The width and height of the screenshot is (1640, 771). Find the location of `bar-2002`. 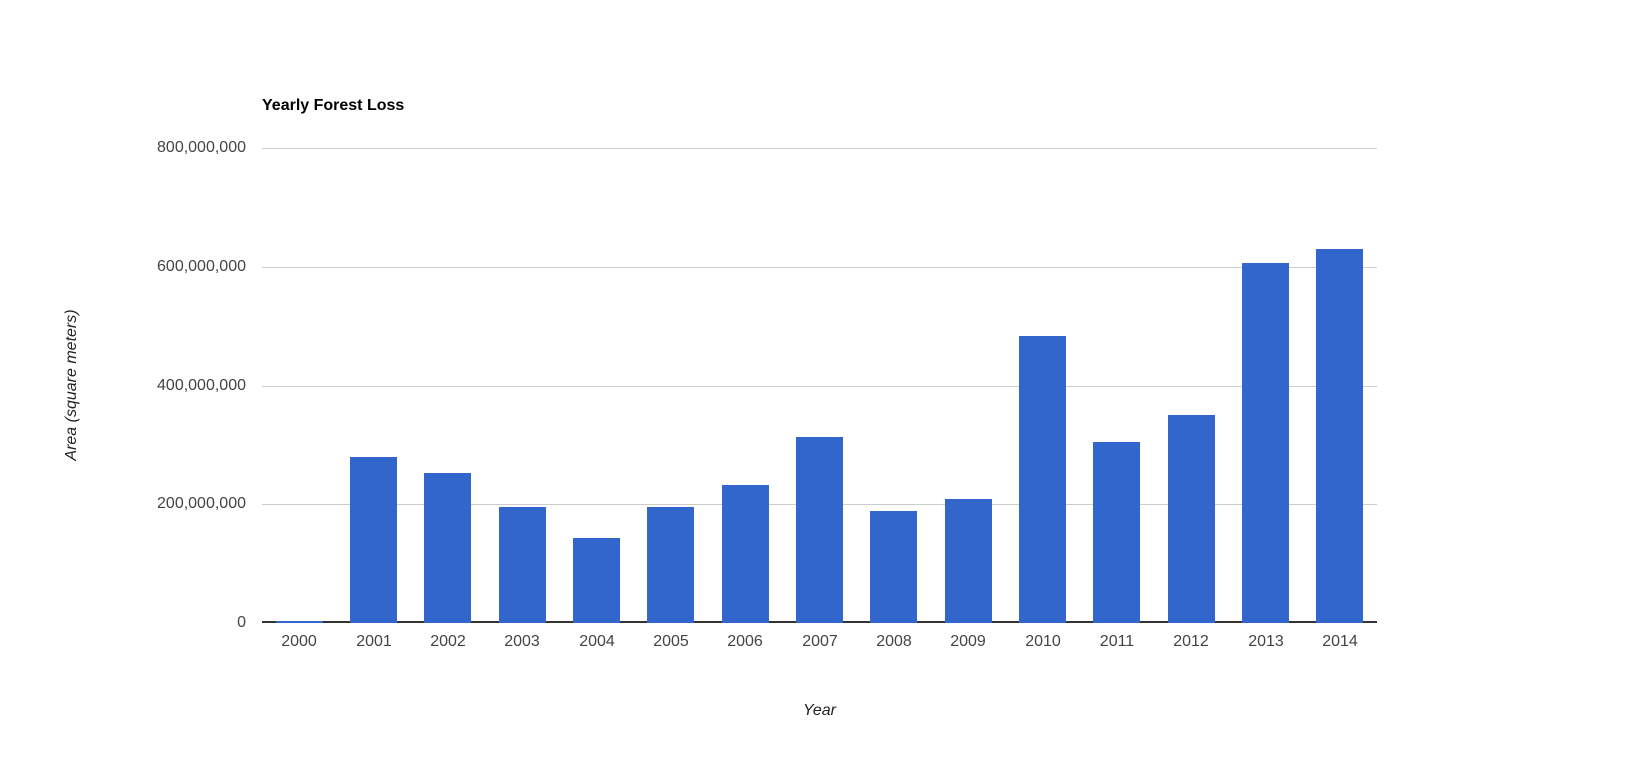

bar-2002 is located at coordinates (447, 548).